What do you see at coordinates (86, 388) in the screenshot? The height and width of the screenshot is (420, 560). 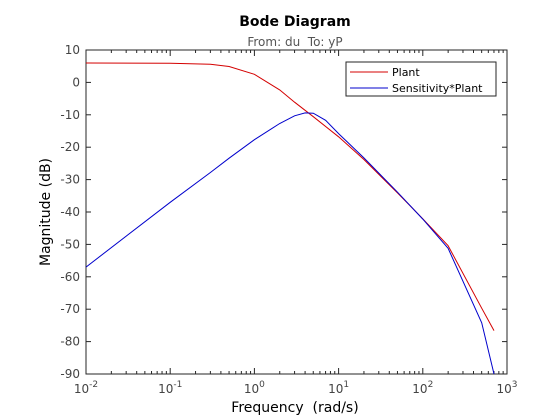 I see `x-tick-label: 10⁻²` at bounding box center [86, 388].